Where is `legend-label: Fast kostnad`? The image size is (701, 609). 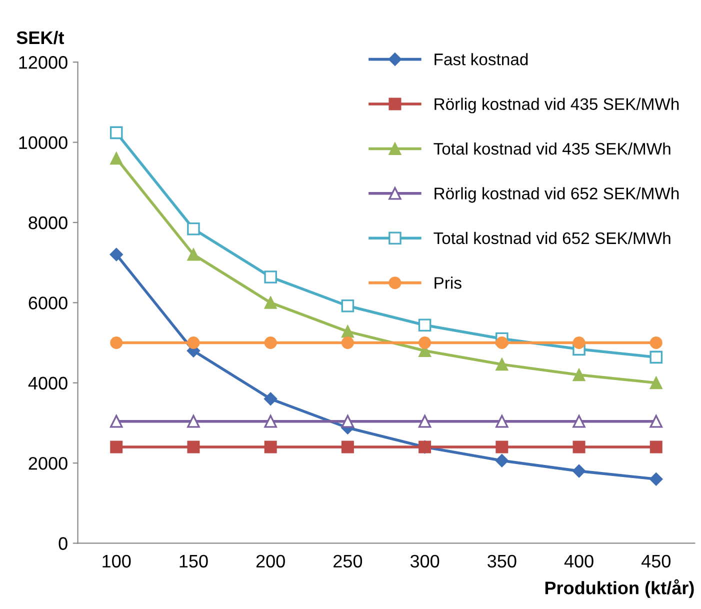 legend-label: Fast kostnad is located at coordinates (481, 59).